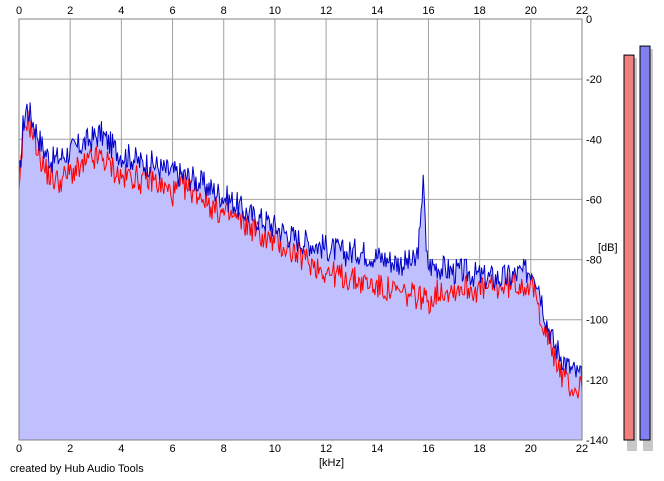  What do you see at coordinates (597, 321) in the screenshot?
I see `y-tick-label: -100` at bounding box center [597, 321].